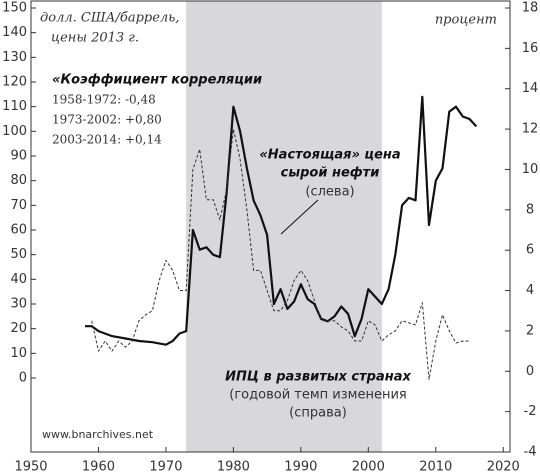 This screenshot has width=540, height=475. I want to click on x-tick-label: 1970, so click(165, 467).